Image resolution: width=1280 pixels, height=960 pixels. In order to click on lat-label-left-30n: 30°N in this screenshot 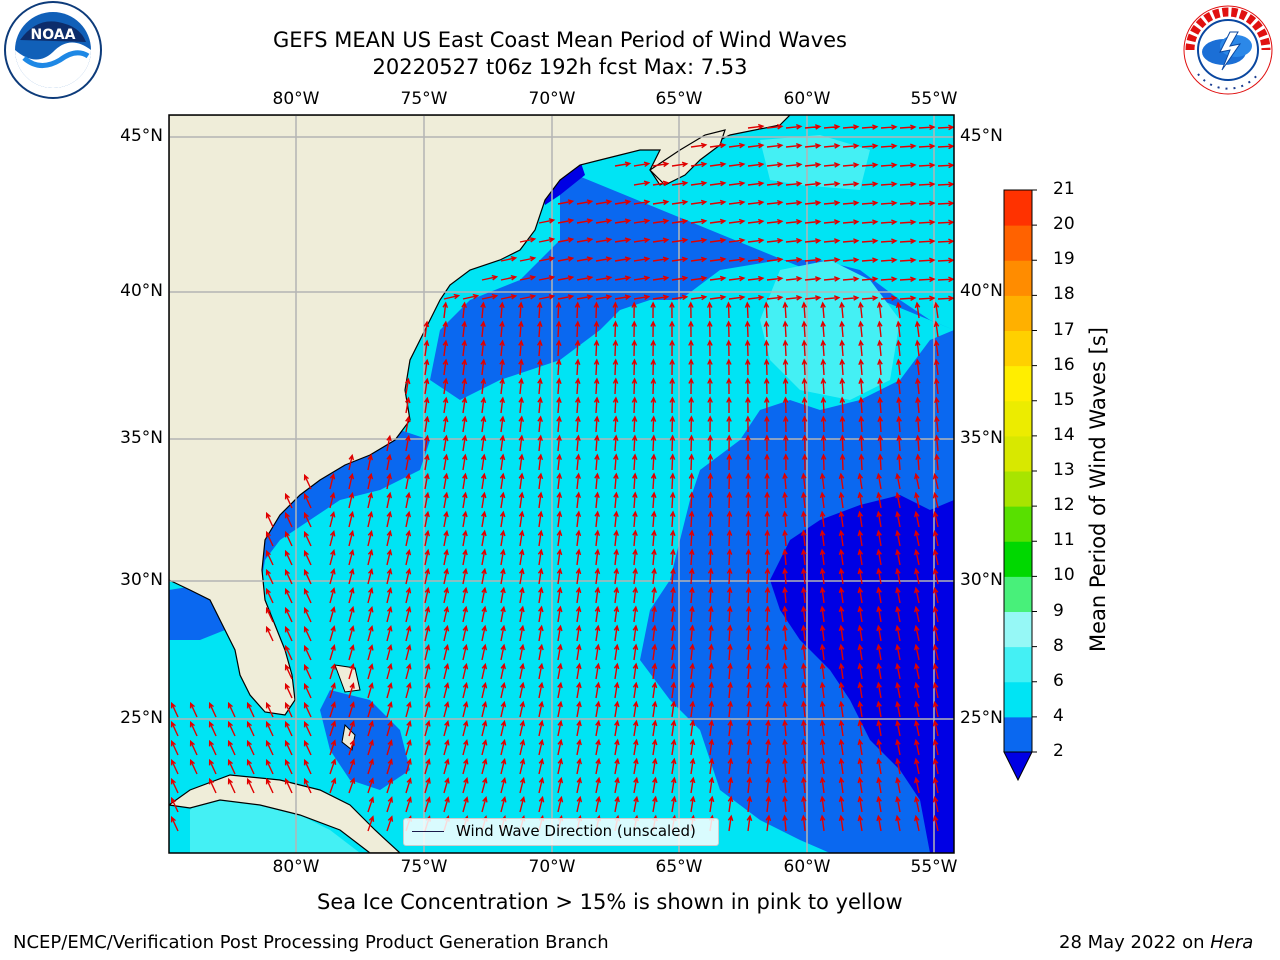, I will do `click(141, 580)`.